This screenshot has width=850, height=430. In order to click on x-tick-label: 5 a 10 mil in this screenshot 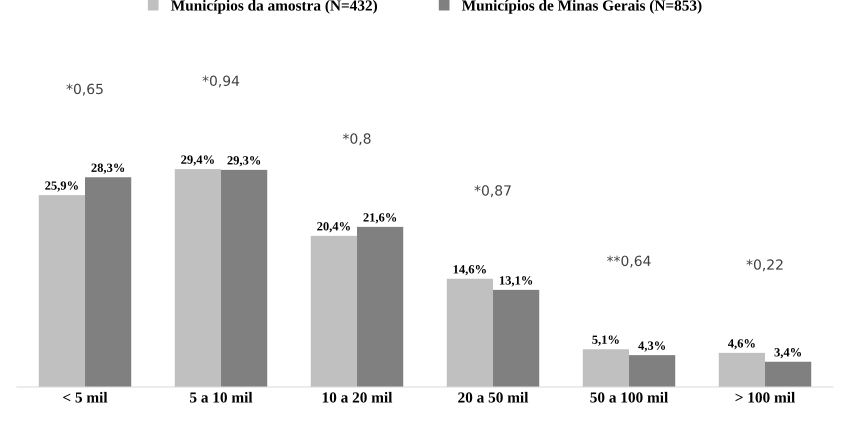, I will do `click(221, 397)`.